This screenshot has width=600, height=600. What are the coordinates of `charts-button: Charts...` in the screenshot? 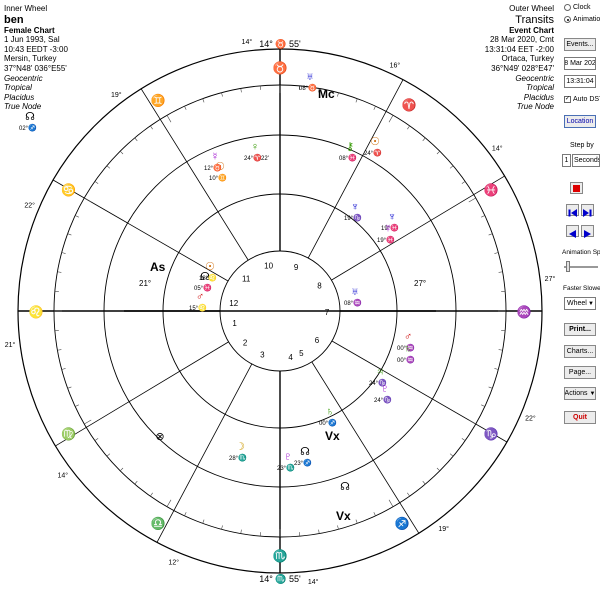 It's located at (580, 351).